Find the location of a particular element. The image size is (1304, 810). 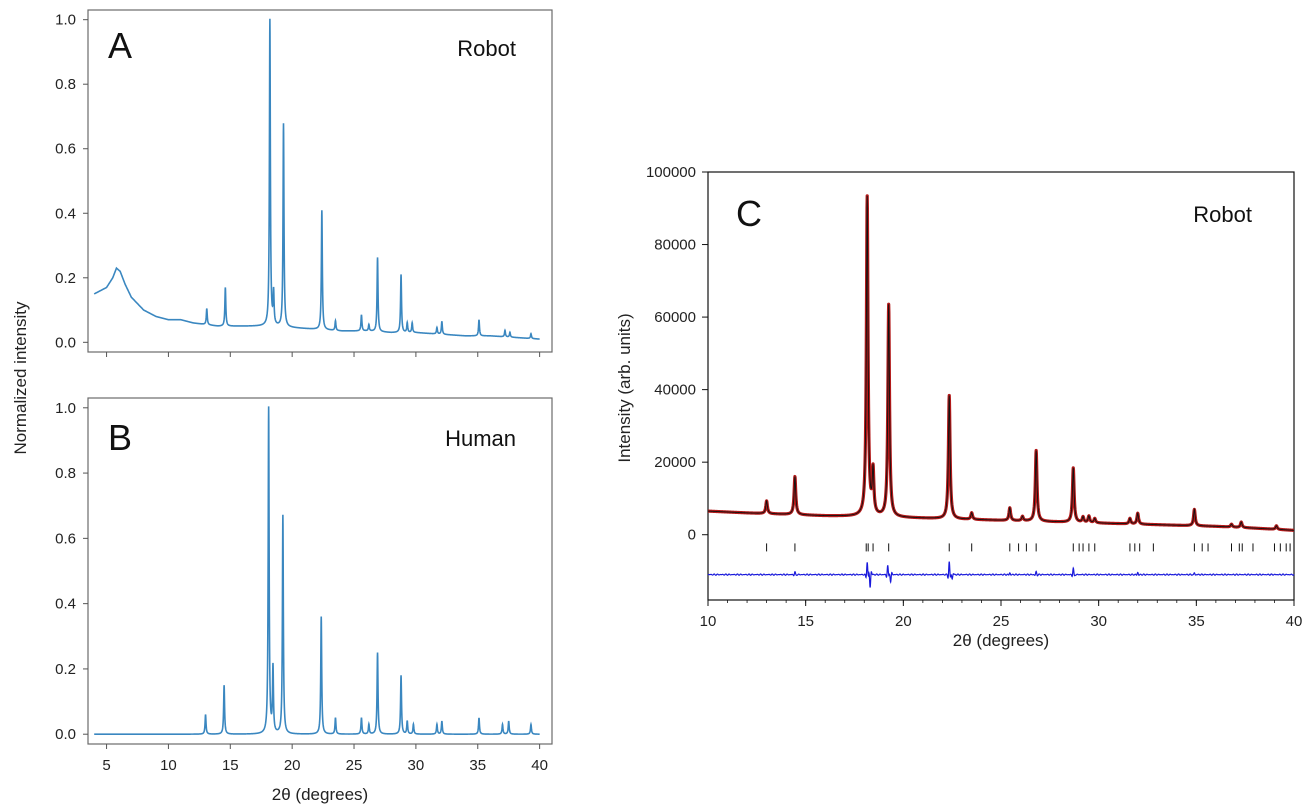

panel-c-xlabel: 2θ (degrees) is located at coordinates (1001, 640).